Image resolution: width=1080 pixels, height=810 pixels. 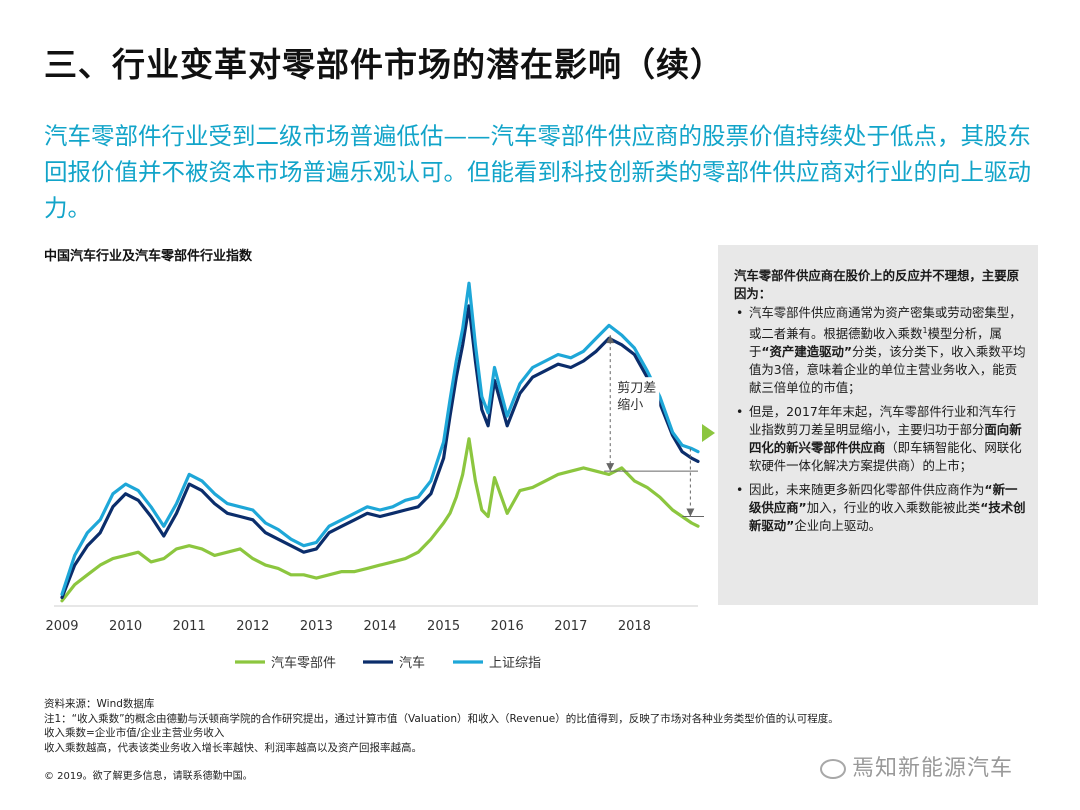 I want to click on panel-emphasis: “技术创新驱动”, so click(x=887, y=517).